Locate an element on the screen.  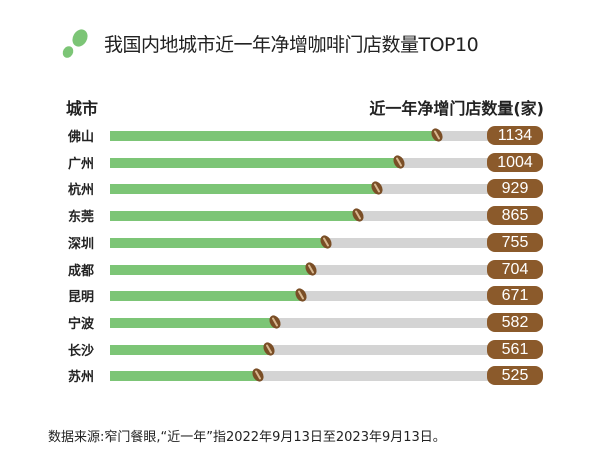
category-label: 长沙 is located at coordinates (81, 351).